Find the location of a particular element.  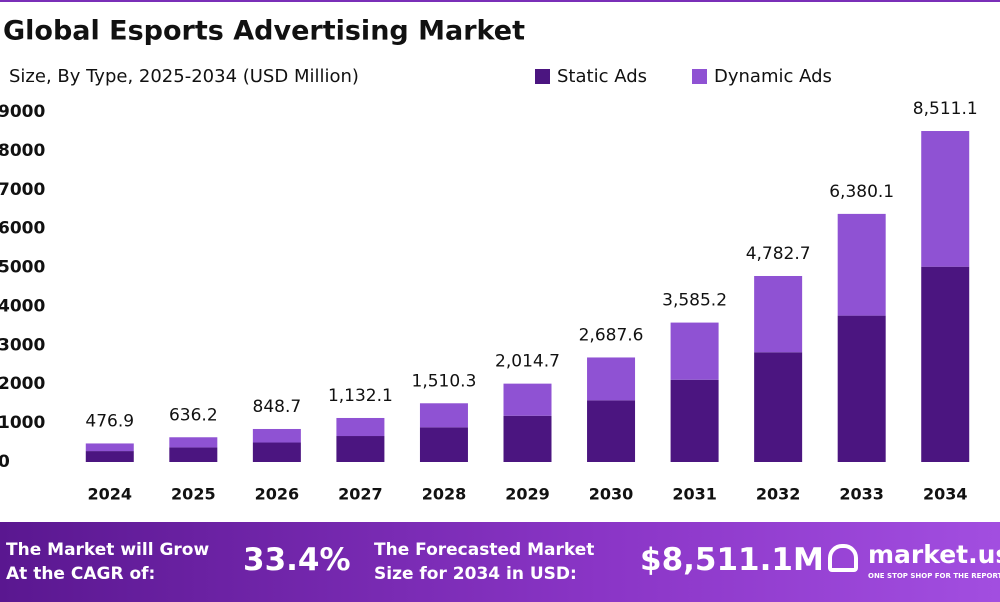

x-tick-label: 2025 is located at coordinates (193, 494).